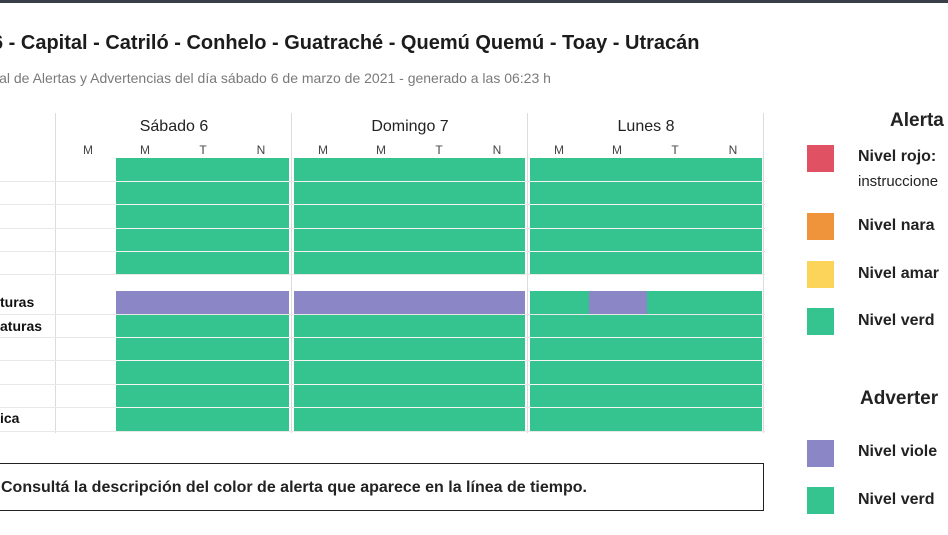 Image resolution: width=948 pixels, height=535 pixels. Describe the element at coordinates (898, 451) in the screenshot. I see `legend-label-violeta: Nivel viole` at that location.